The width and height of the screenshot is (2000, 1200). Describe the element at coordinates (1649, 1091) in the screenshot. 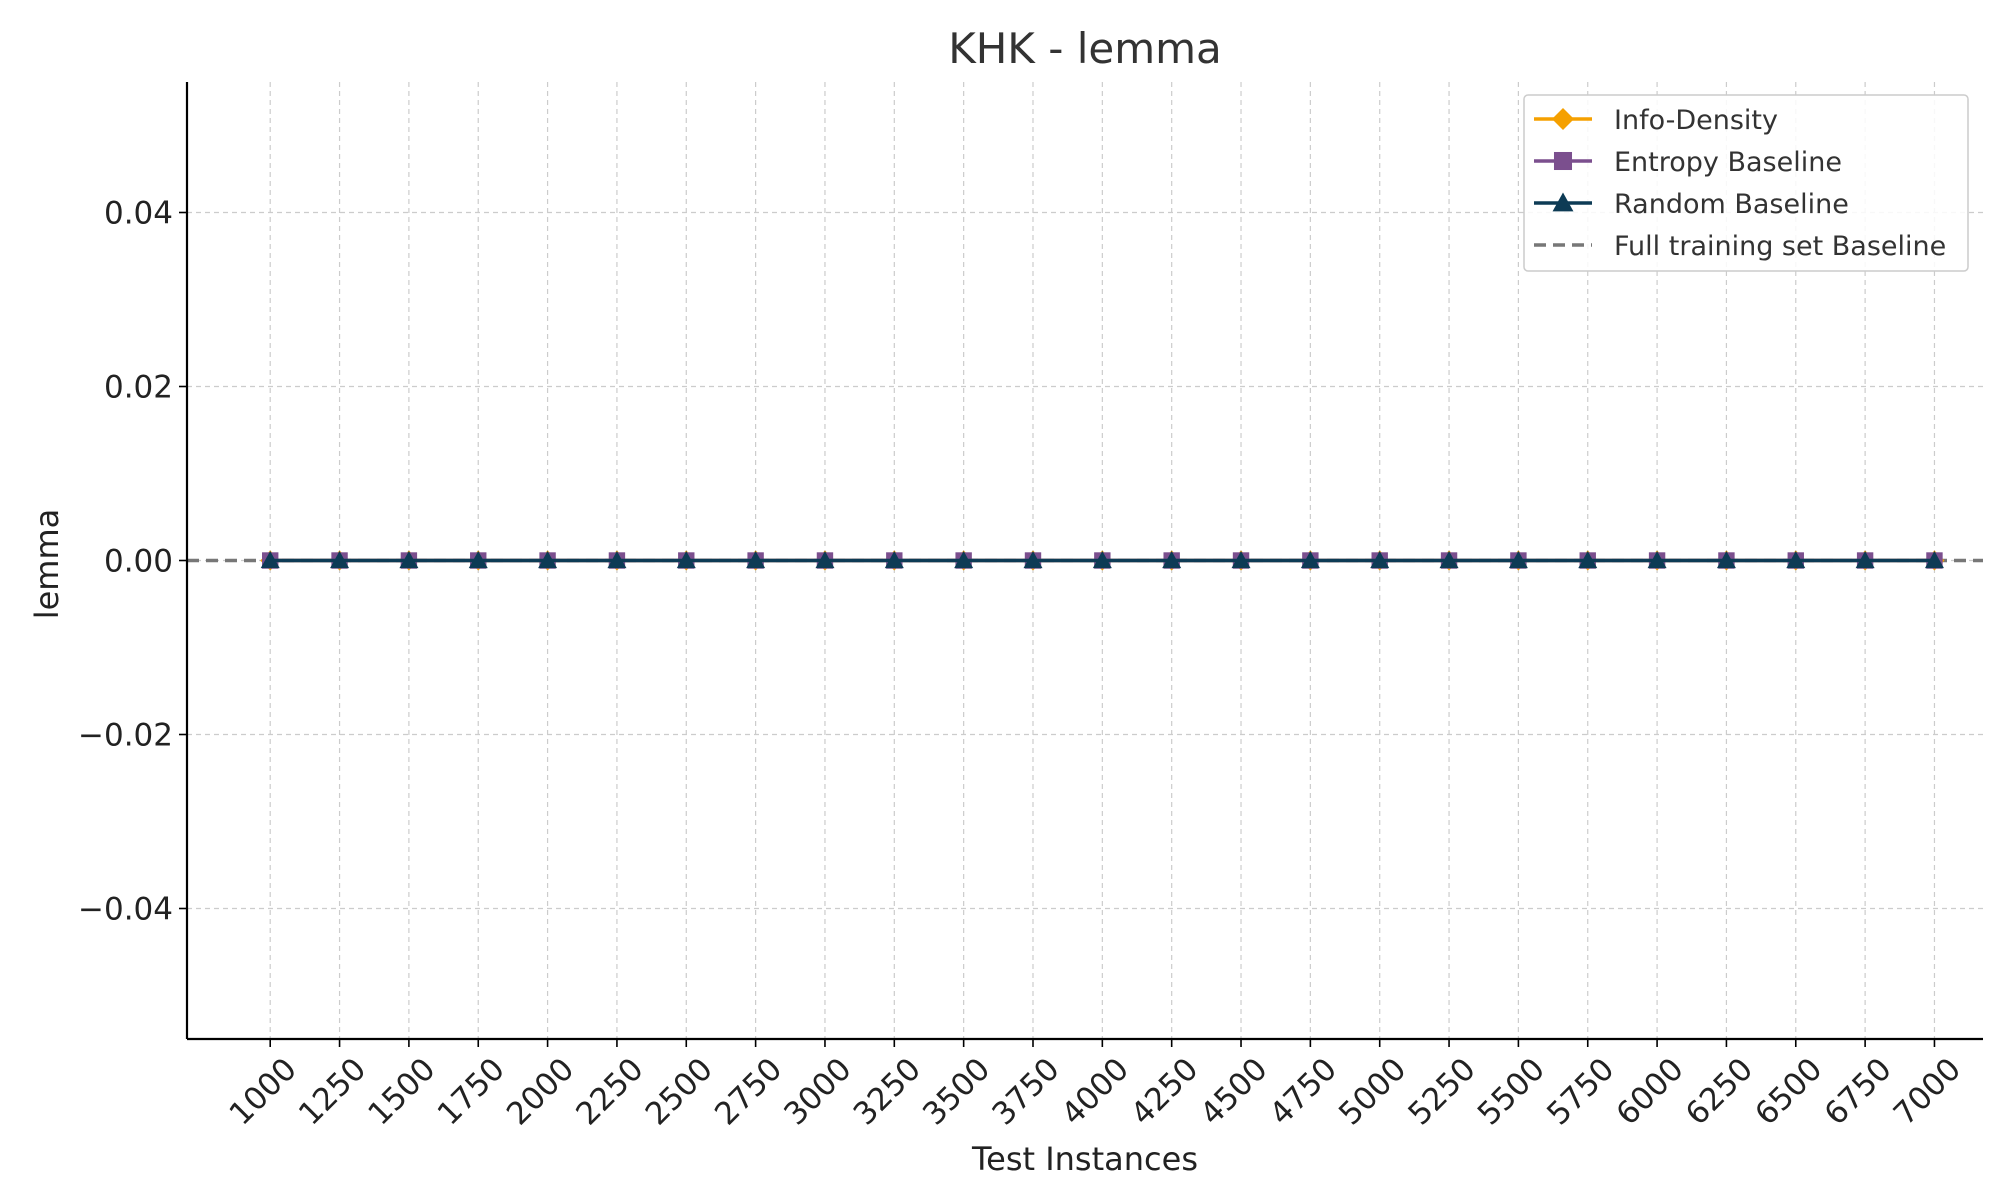

I see `x-tick-label: 6000` at that location.